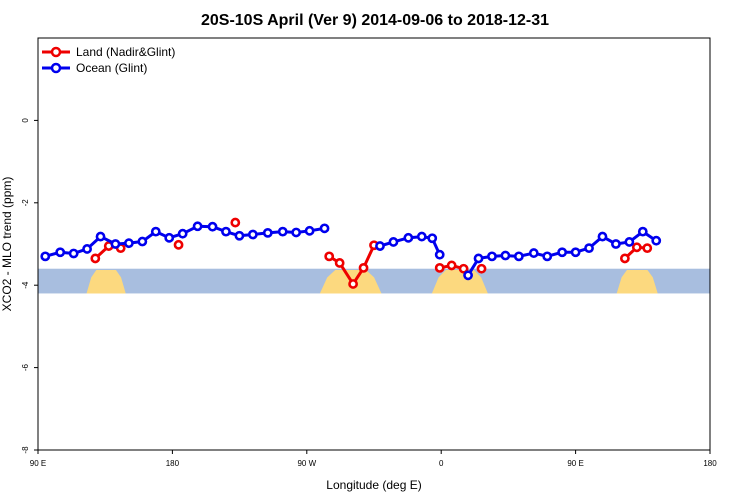  Describe the element at coordinates (25, 367) in the screenshot. I see `y-tick-label: -6` at that location.